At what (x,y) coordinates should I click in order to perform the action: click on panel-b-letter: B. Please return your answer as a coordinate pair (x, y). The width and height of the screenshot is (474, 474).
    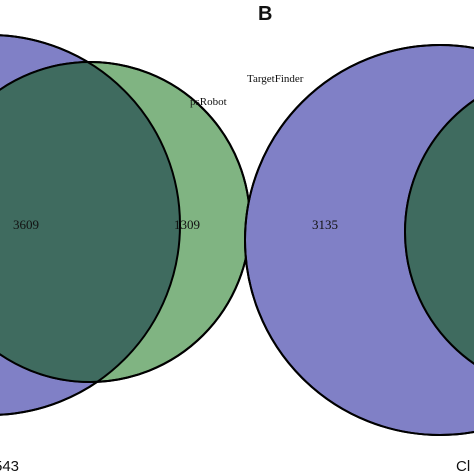
    Looking at the image, I should click on (265, 14).